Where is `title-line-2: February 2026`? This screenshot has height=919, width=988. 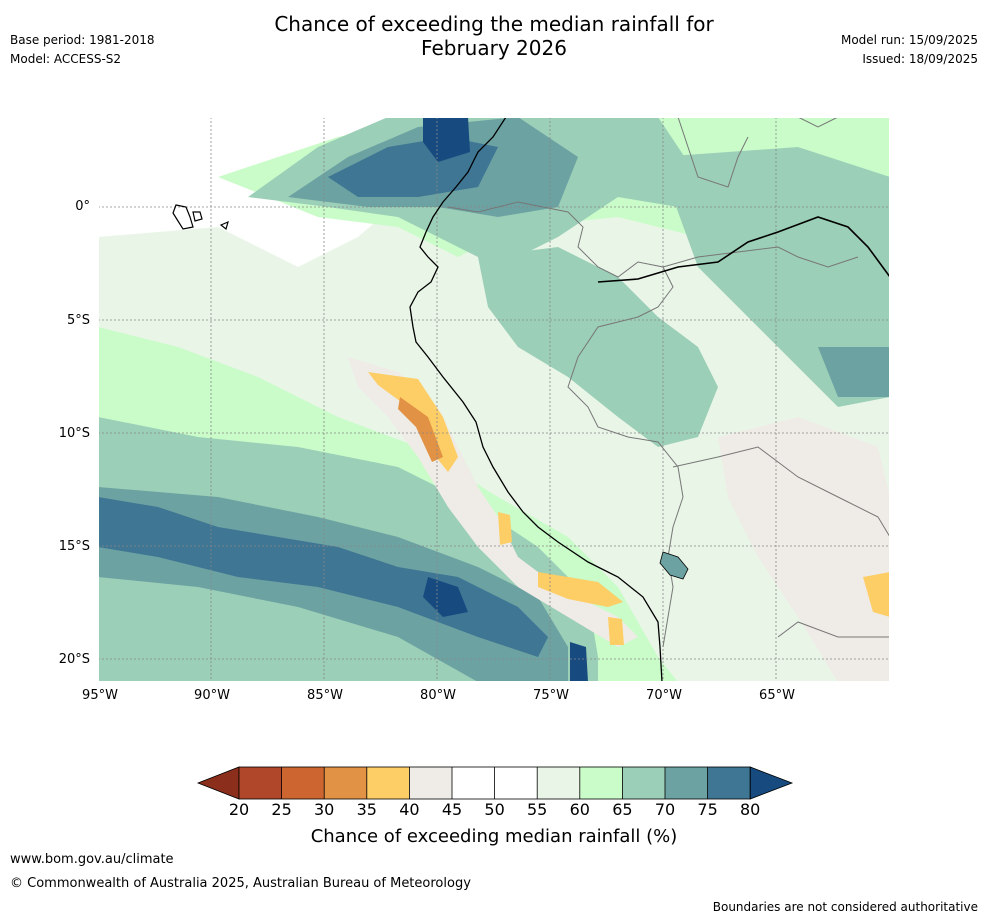
title-line-2: February 2026 is located at coordinates (494, 48).